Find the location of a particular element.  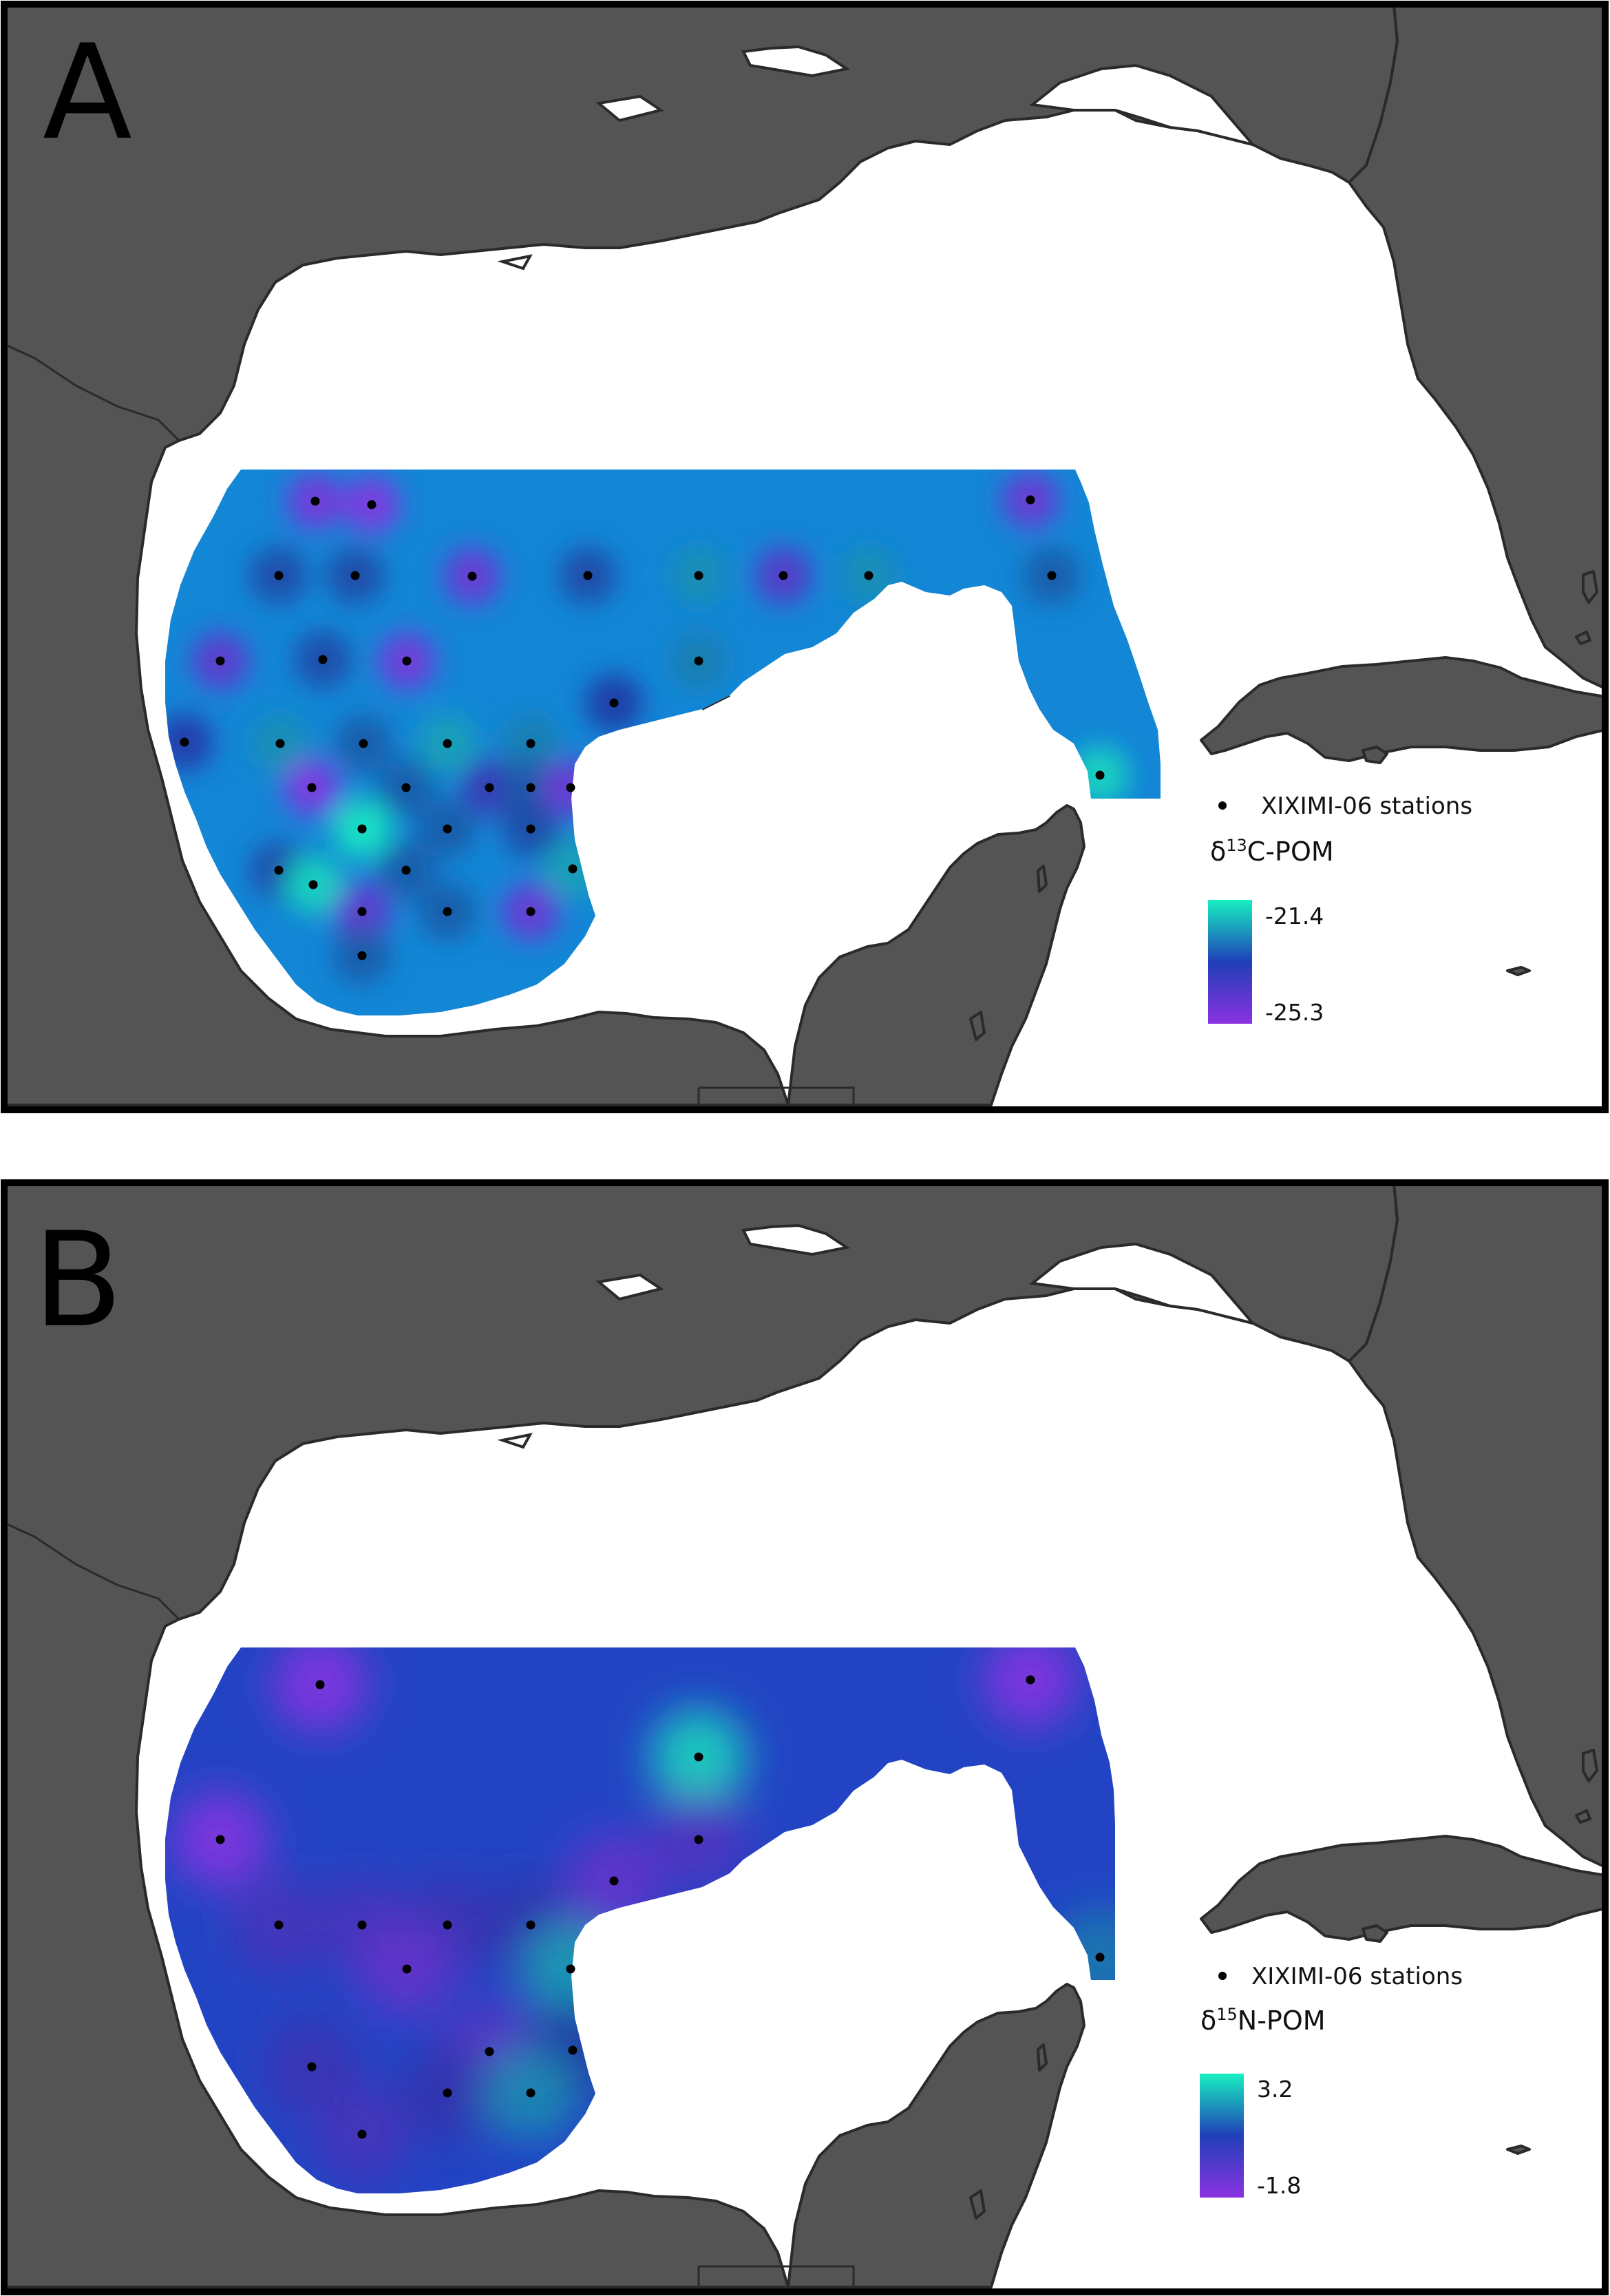

colorbar-max-label: 3.2 is located at coordinates (1275, 2089).